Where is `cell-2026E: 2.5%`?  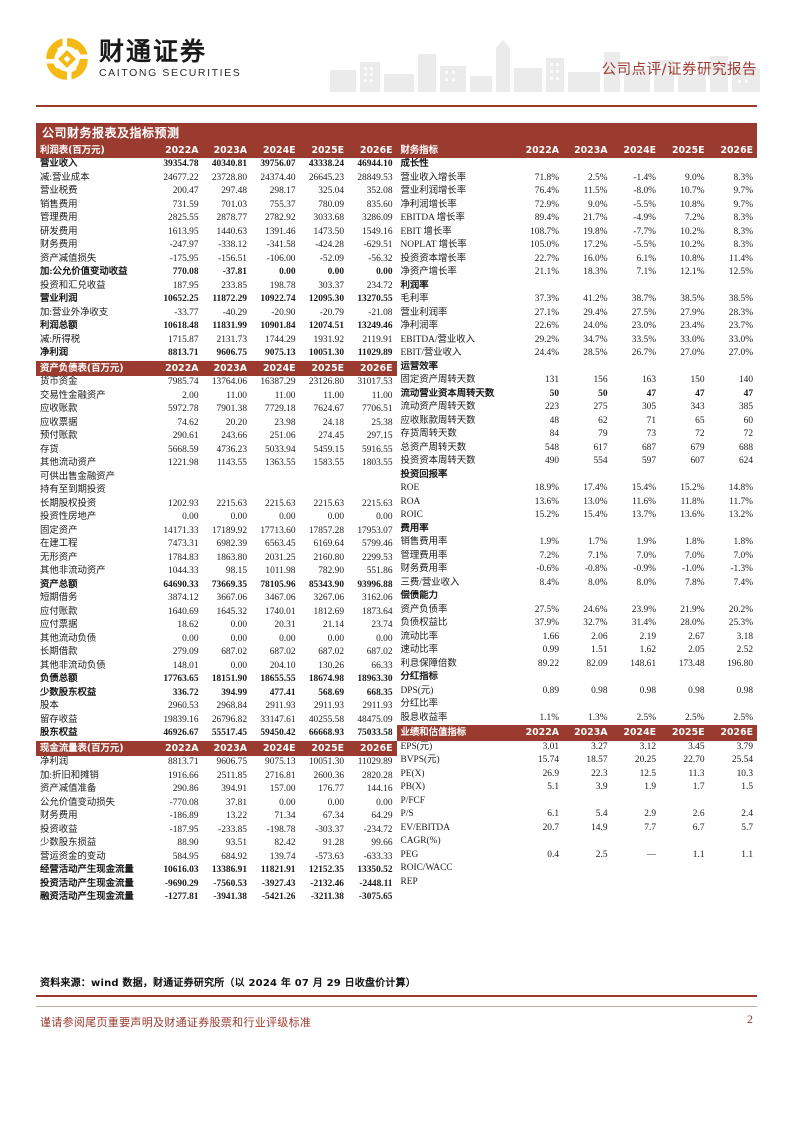 cell-2026E: 2.5% is located at coordinates (743, 717).